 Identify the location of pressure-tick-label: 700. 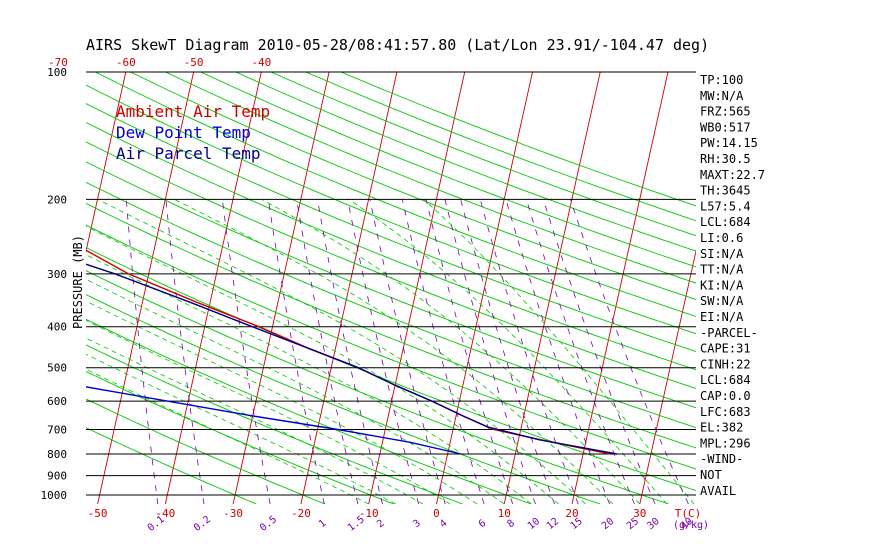
(57, 430).